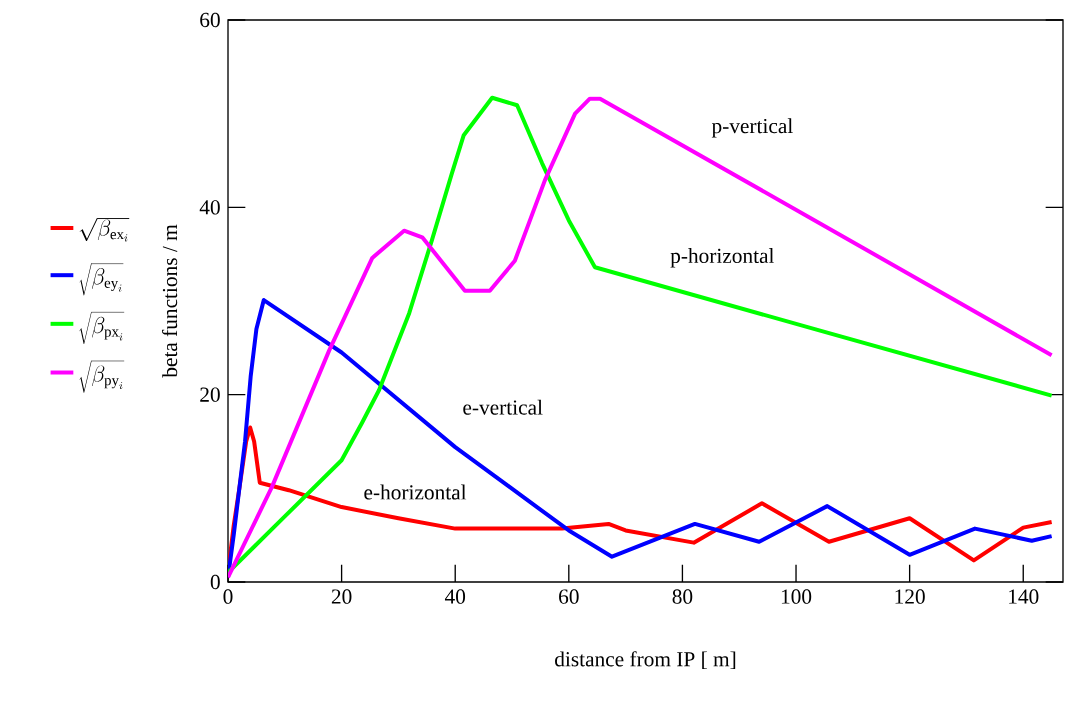  I want to click on x-axis-title: distance from IP [ m], so click(645, 660).